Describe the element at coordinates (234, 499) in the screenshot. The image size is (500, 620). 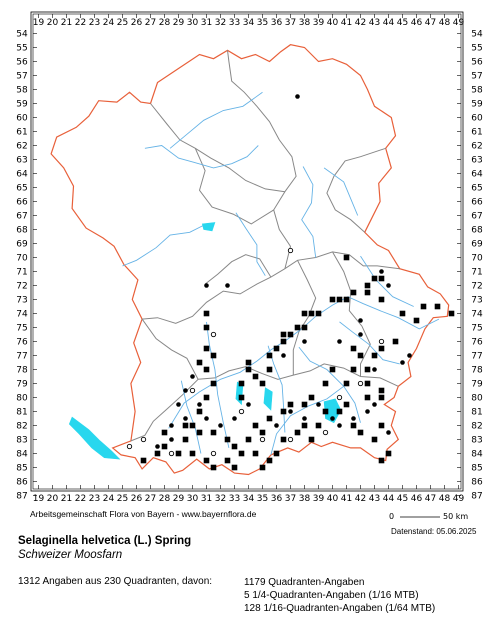
I see `x-tick-bottom-33: 33` at that location.